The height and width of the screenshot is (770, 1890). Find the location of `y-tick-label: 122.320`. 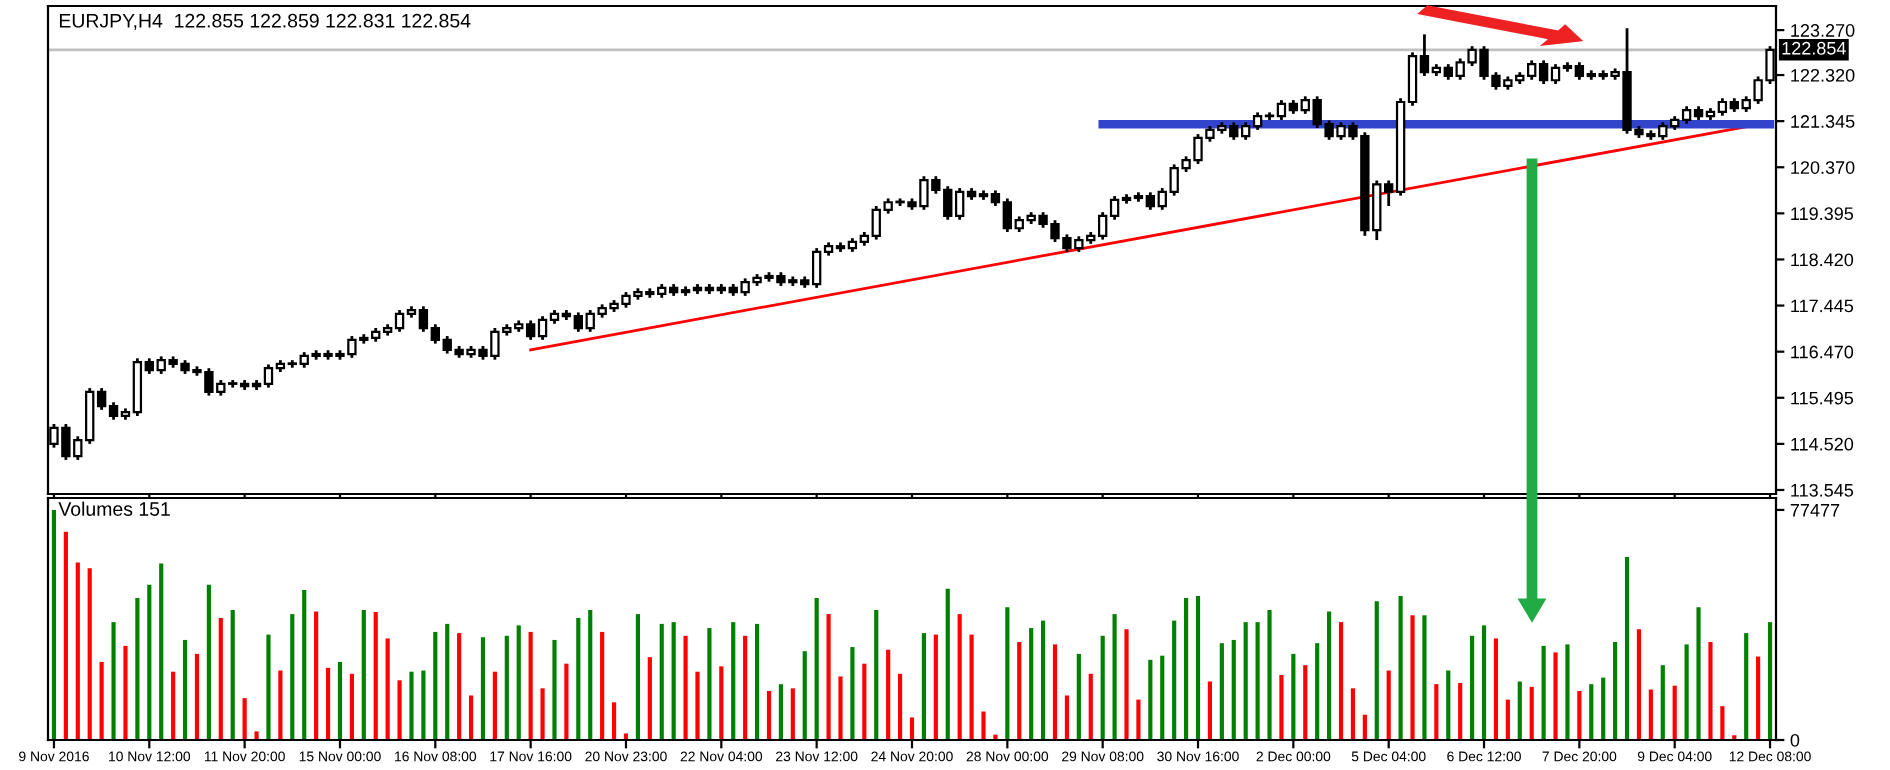

y-tick-label: 122.320 is located at coordinates (1823, 75).